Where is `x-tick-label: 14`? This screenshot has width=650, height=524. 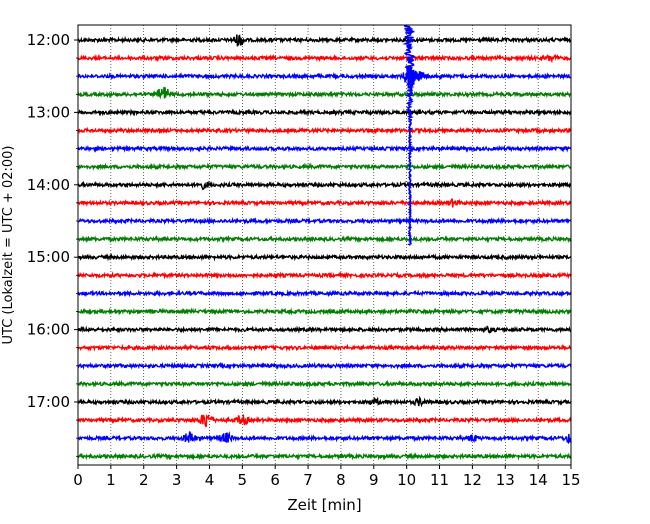 x-tick-label: 14 is located at coordinates (538, 480).